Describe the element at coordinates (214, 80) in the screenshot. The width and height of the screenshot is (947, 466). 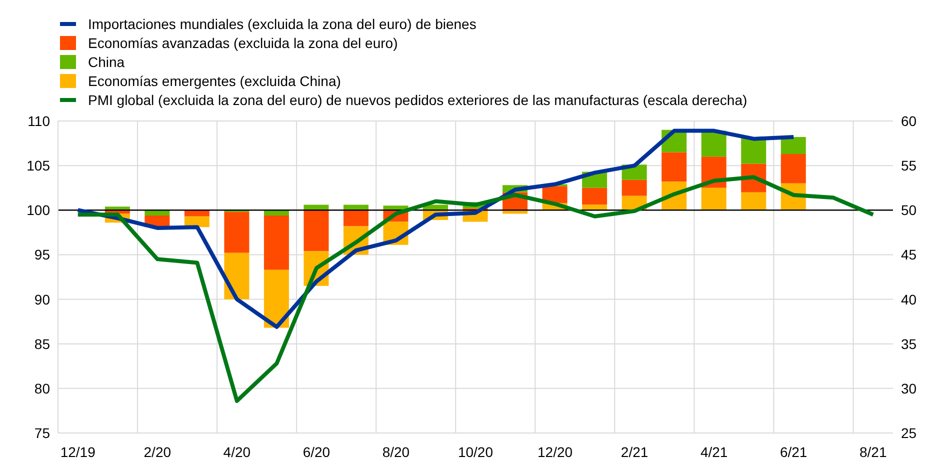
I see `legend-label: Economías emergentes (excluida China)` at that location.